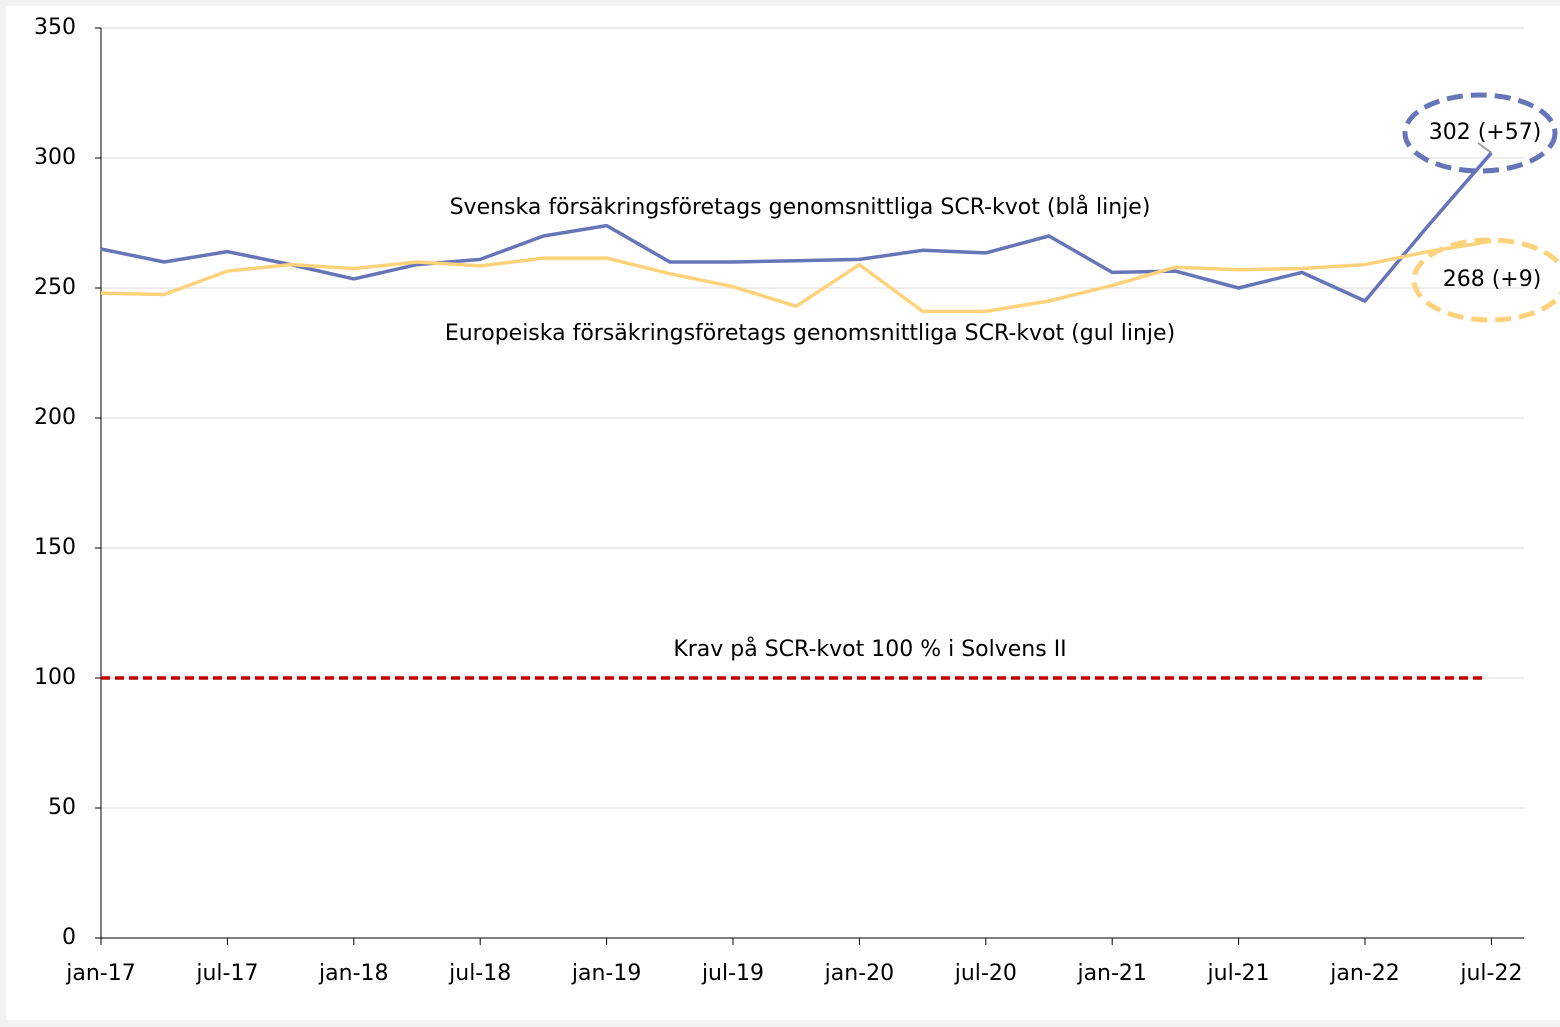  Describe the element at coordinates (1485, 132) in the screenshot. I see `annotation: 302 (+57)` at that location.